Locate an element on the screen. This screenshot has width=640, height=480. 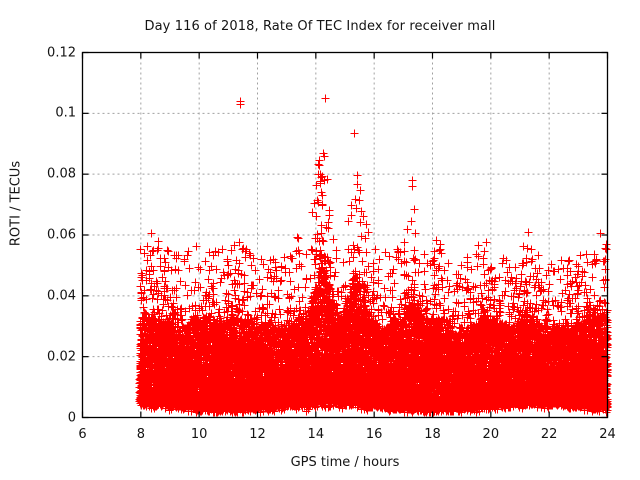
y-tick-label: 0.12 is located at coordinates (61, 52).